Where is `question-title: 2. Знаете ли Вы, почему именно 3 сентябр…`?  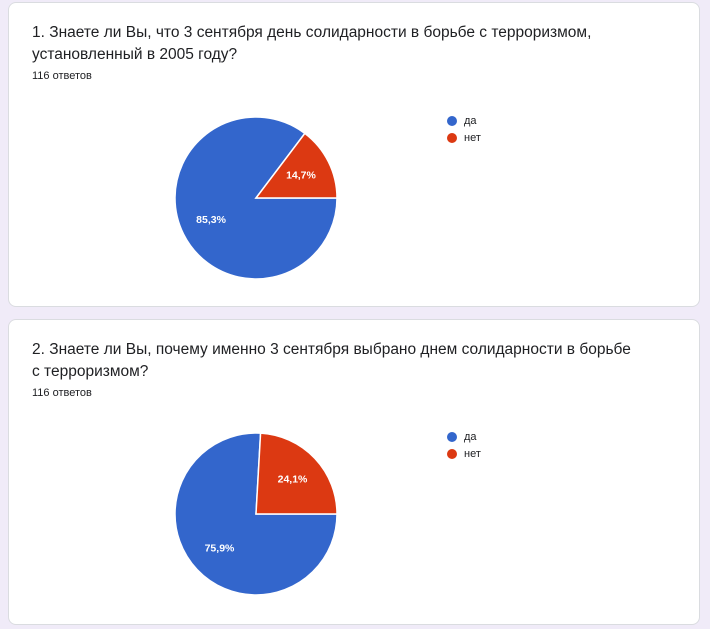 question-title: 2. Знаете ли Вы, почему именно 3 сентябр… is located at coordinates (331, 360).